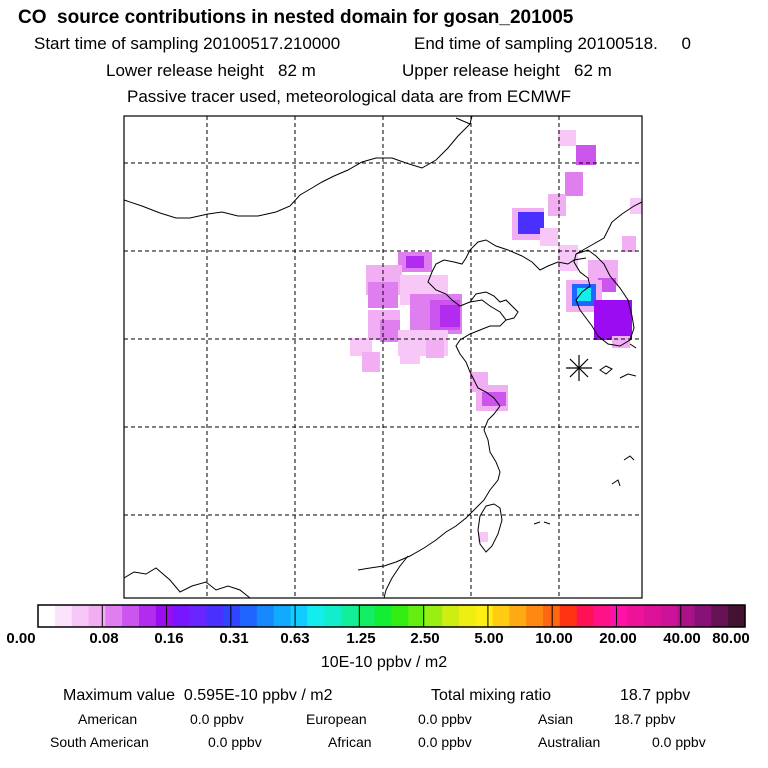 The width and height of the screenshot is (768, 768). Describe the element at coordinates (187, 43) in the screenshot. I see `start-time-label: Start time of sampling 20100517.210000` at that location.